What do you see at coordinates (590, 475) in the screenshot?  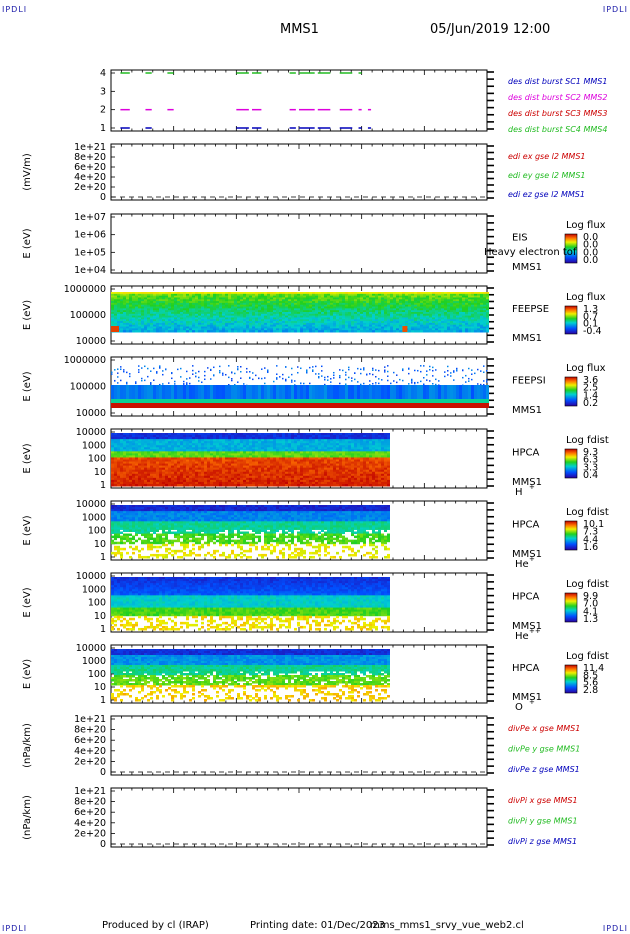 I see `colorbar-tick-hpca_h: 0.4` at bounding box center [590, 475].